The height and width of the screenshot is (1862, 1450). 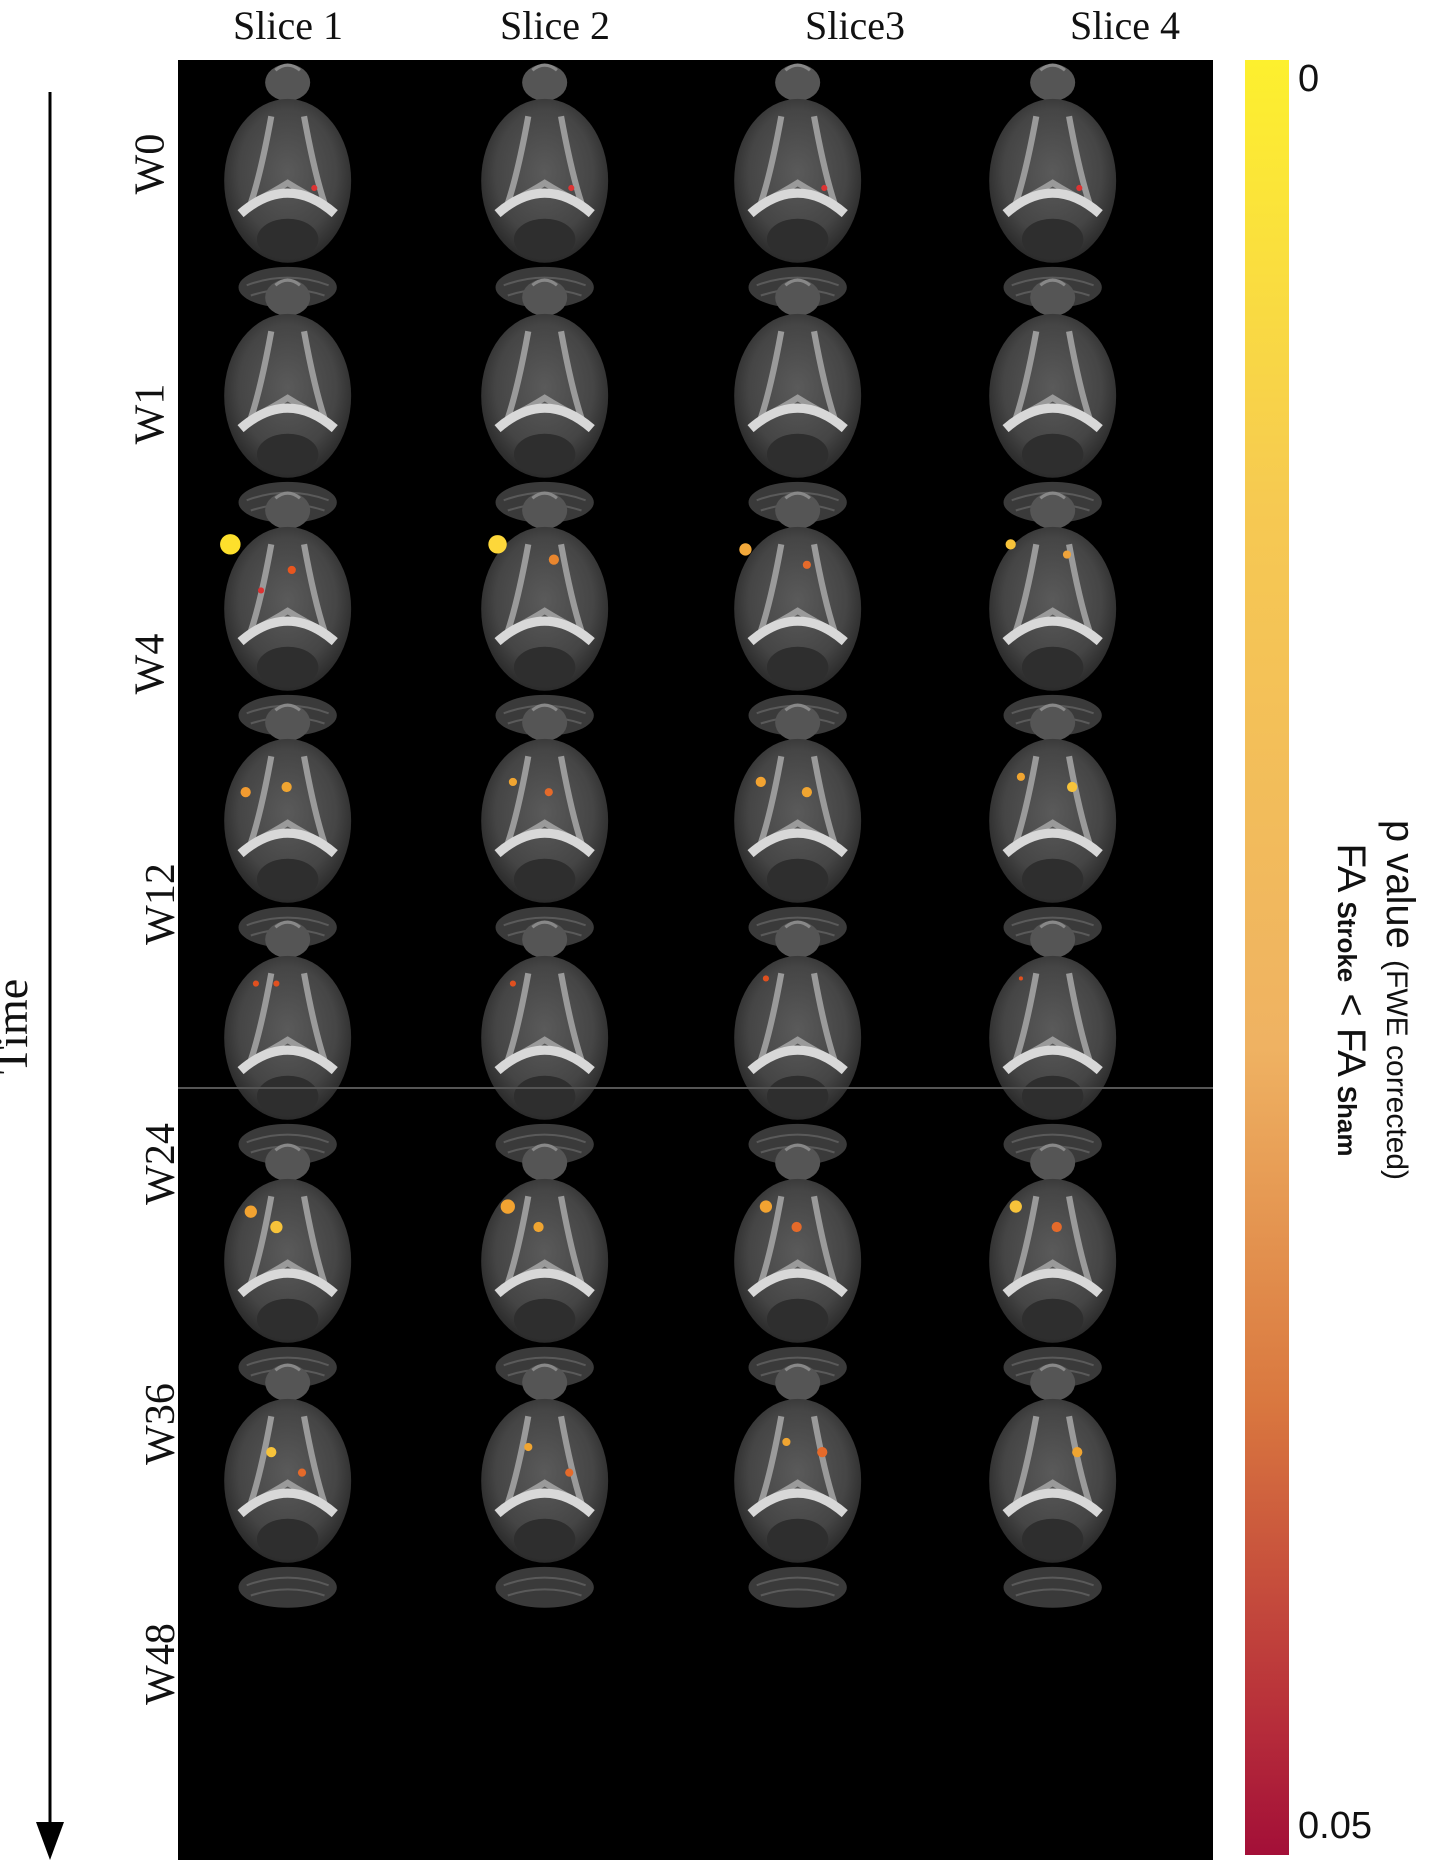 What do you see at coordinates (19, 1026) in the screenshot?
I see `time-axis-label-text: Time` at bounding box center [19, 1026].